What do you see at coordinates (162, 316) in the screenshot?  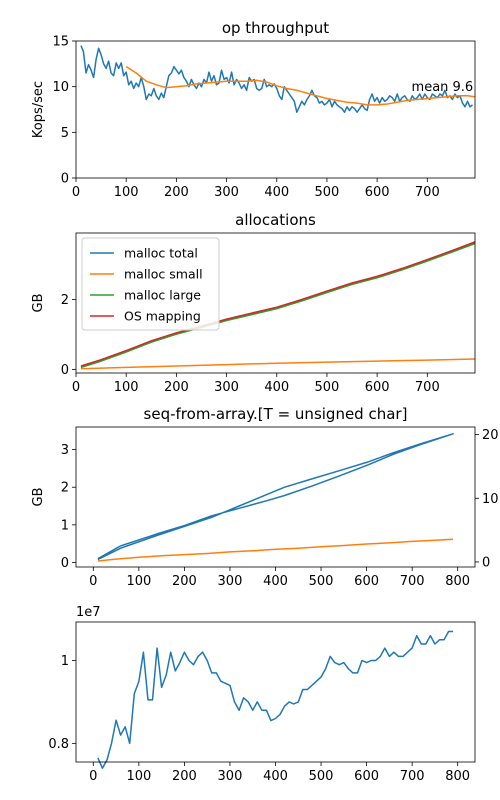 I see `legend-label: OS mapping` at bounding box center [162, 316].